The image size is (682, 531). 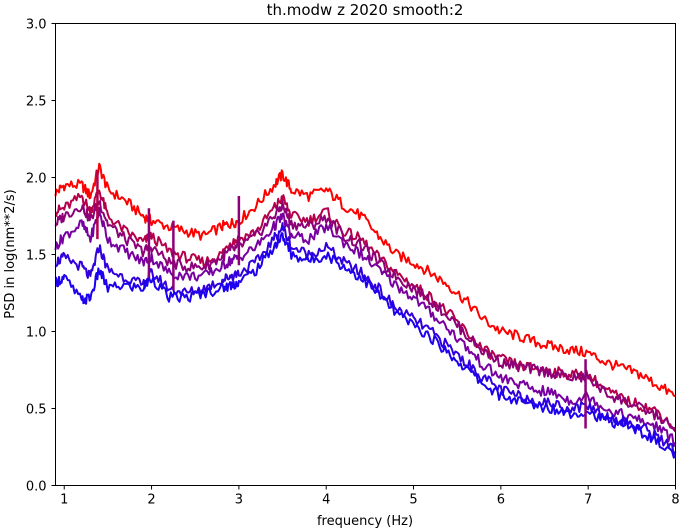 I want to click on x-axis: 1 2 3 4 5 6 7 8, so click(x=370, y=496).